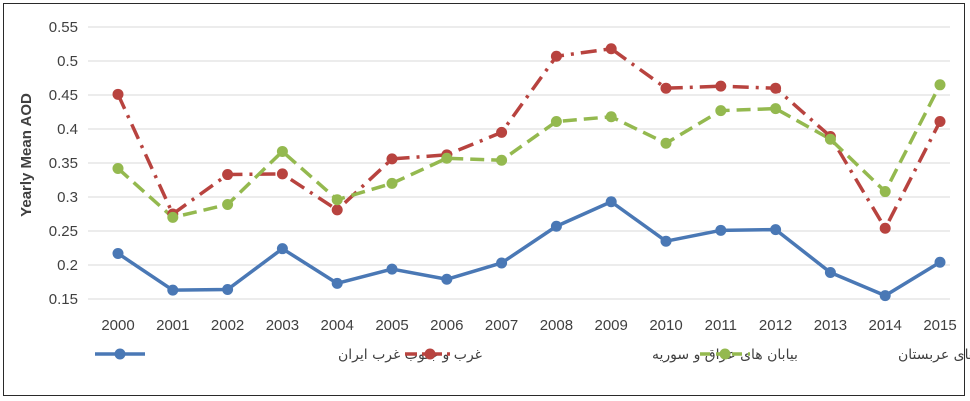 The width and height of the screenshot is (970, 401). I want to click on y-tick-label: 0.3, so click(67, 197).